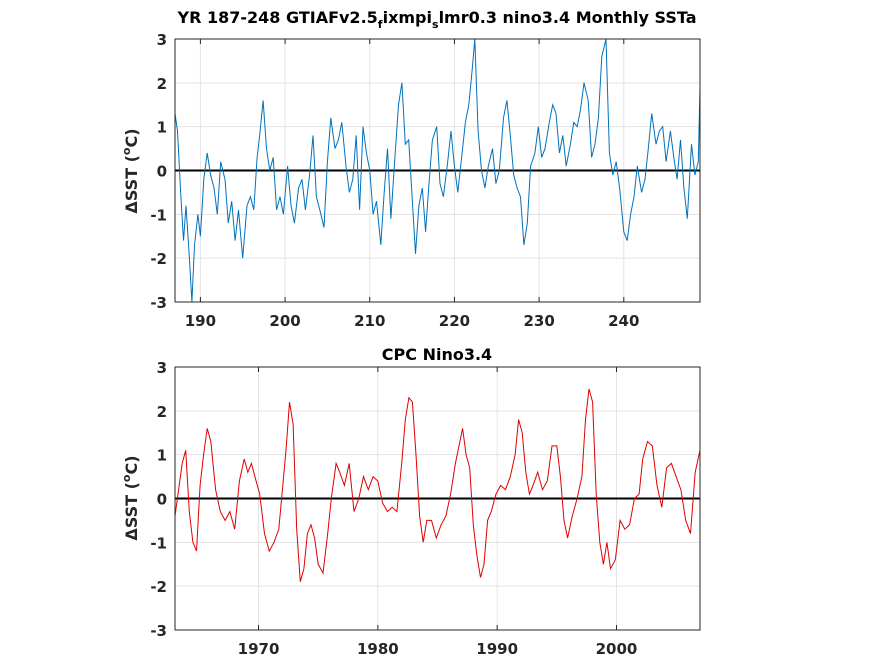 This screenshot has width=875, height=656. What do you see at coordinates (412, 321) in the screenshot?
I see `top-x-tick-labels: 190 200 210 220 230 240` at bounding box center [412, 321].